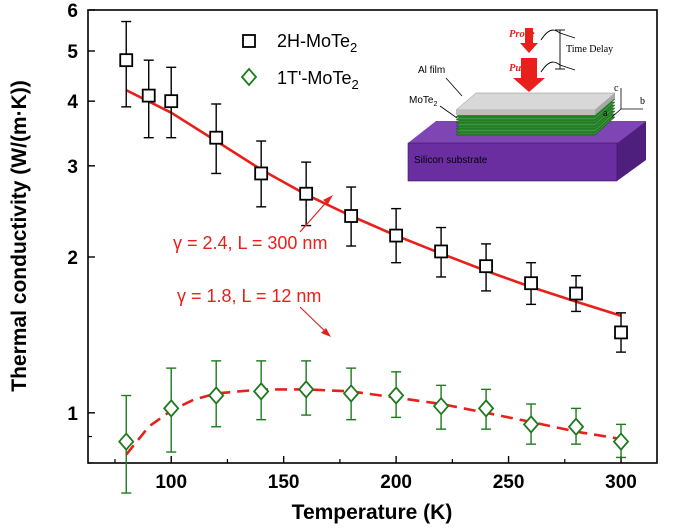 The width and height of the screenshot is (675, 531). What do you see at coordinates (72, 52) in the screenshot?
I see `y-tick-label-5: 5` at bounding box center [72, 52].